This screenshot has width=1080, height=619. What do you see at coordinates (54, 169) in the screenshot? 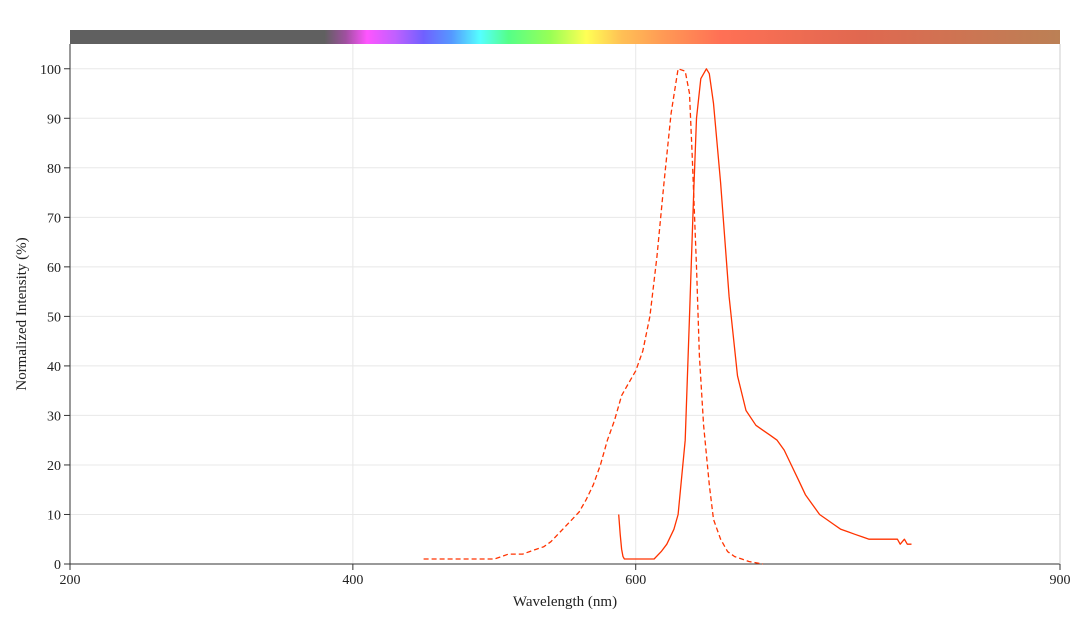
I see `y-tick-label: 80` at bounding box center [54, 169].